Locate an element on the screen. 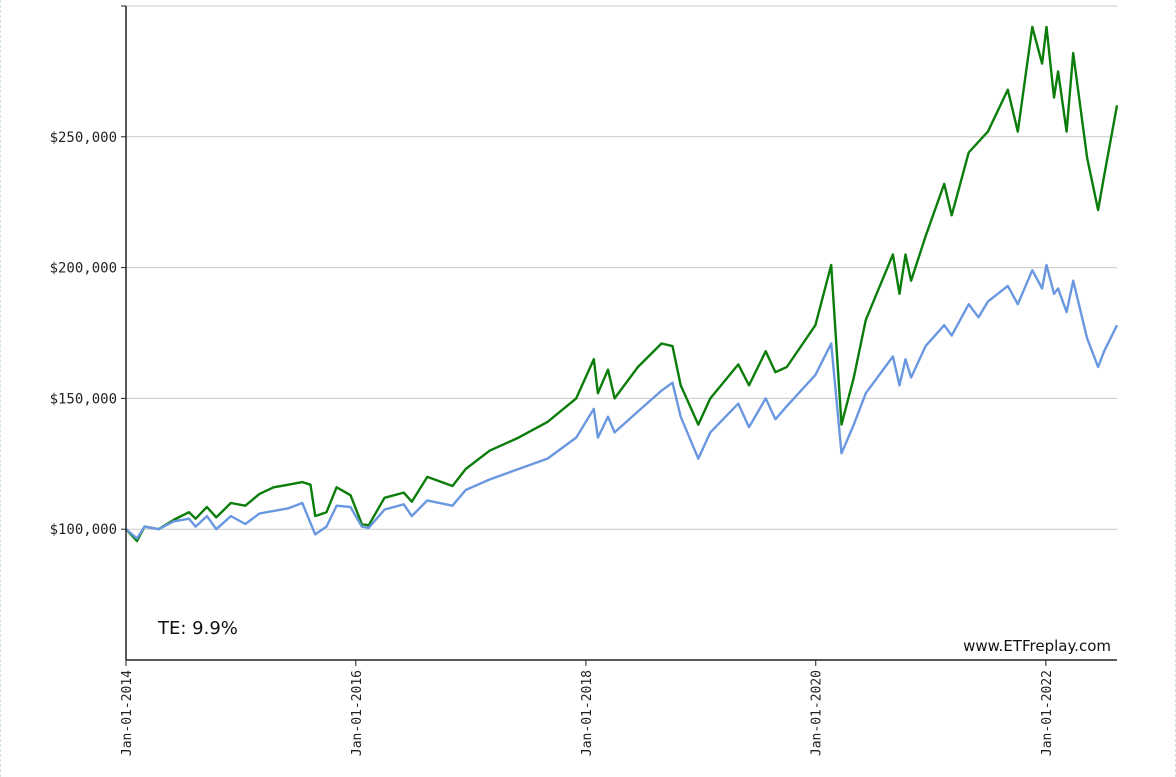  watermark-text: www.ETFreplay.com is located at coordinates (1037, 646).